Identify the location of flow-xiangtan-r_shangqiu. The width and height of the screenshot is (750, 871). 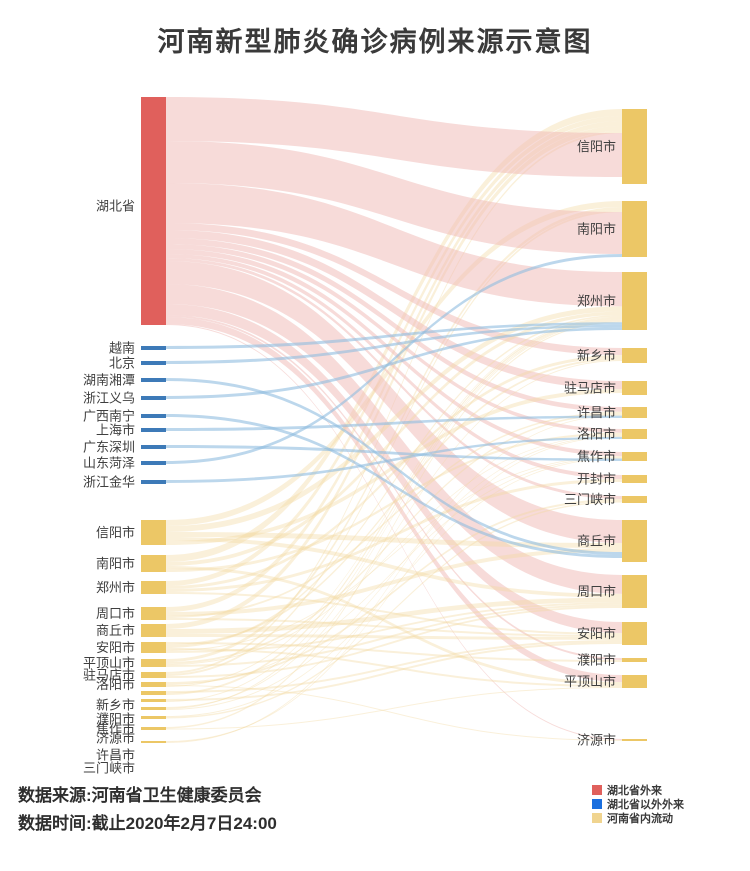
(394, 466).